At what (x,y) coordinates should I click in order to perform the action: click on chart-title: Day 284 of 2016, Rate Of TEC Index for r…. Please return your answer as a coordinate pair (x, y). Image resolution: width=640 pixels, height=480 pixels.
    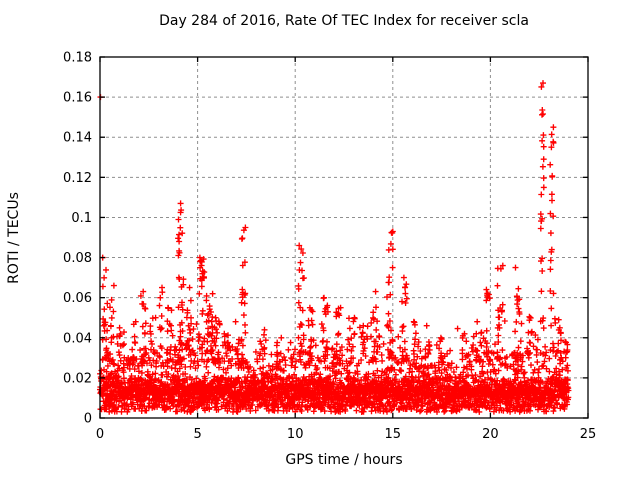
    Looking at the image, I should click on (344, 21).